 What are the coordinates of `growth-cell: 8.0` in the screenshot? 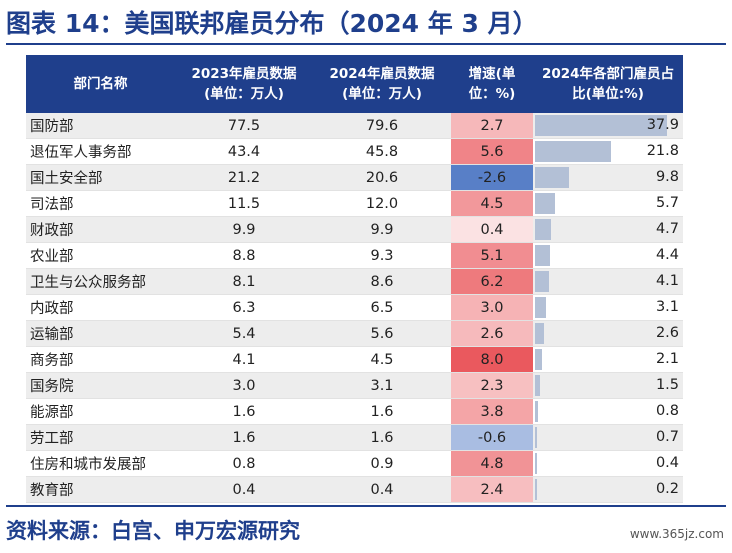 It's located at (492, 359).